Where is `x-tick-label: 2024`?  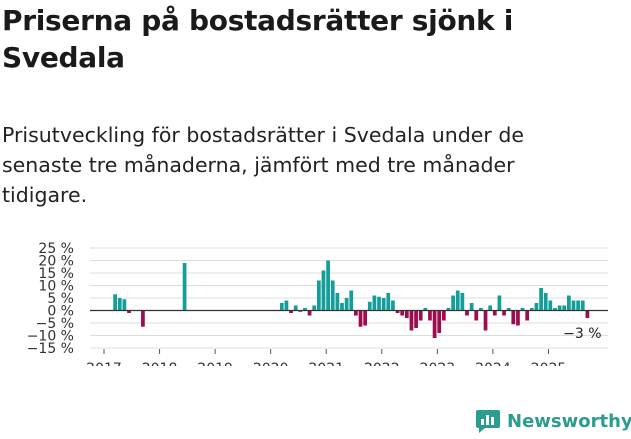 x-tick-label: 2024 is located at coordinates (493, 363).